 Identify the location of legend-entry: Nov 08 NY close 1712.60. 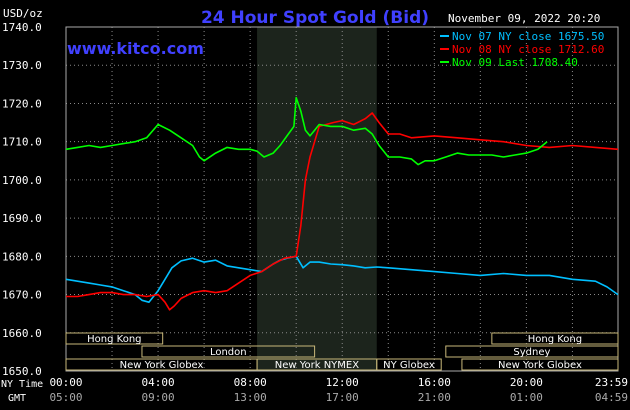
(528, 49).